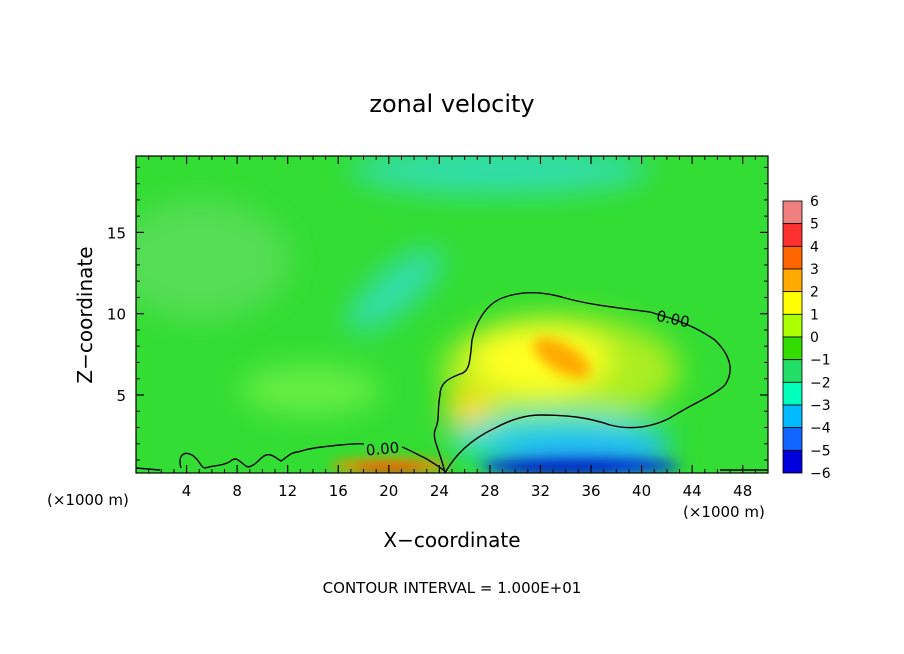  I want to click on y-tick-label: 5, so click(121, 396).